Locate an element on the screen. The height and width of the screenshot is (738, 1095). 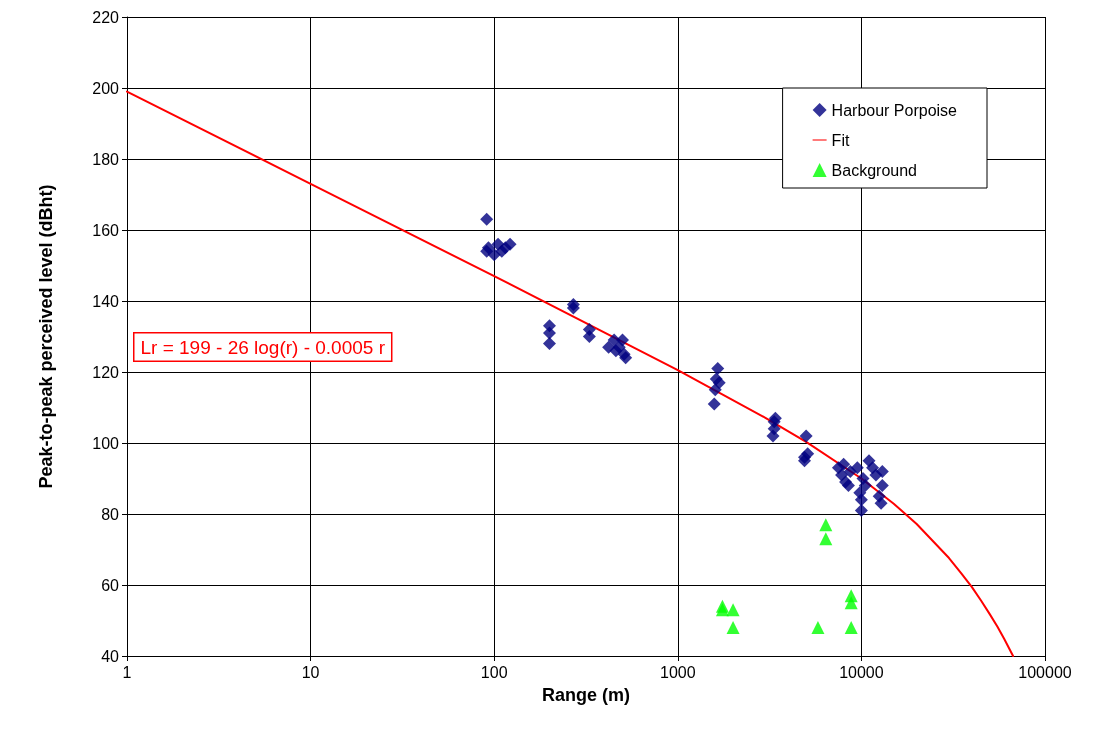
y-tick-label: 140 is located at coordinates (106, 301).